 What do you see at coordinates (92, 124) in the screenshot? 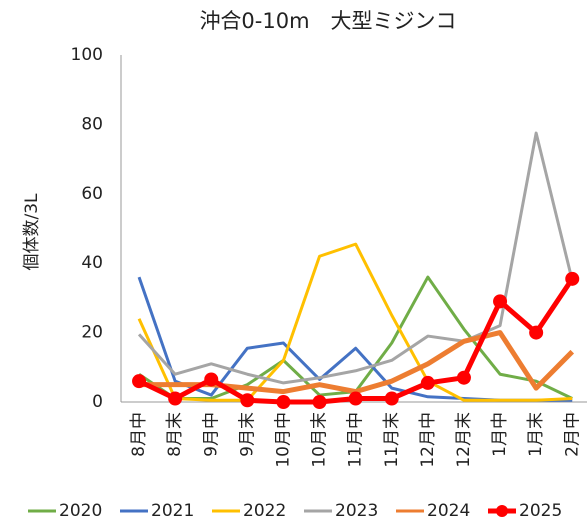
I see `y-tick-label: 80` at bounding box center [92, 124].